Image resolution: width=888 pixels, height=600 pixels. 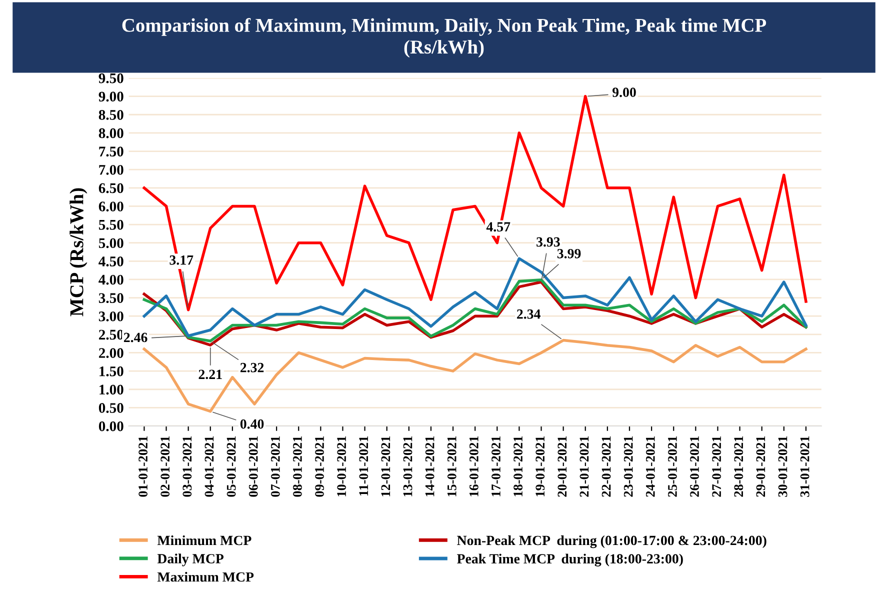 I want to click on y-tick-label: 0.50, so click(x=111, y=408).